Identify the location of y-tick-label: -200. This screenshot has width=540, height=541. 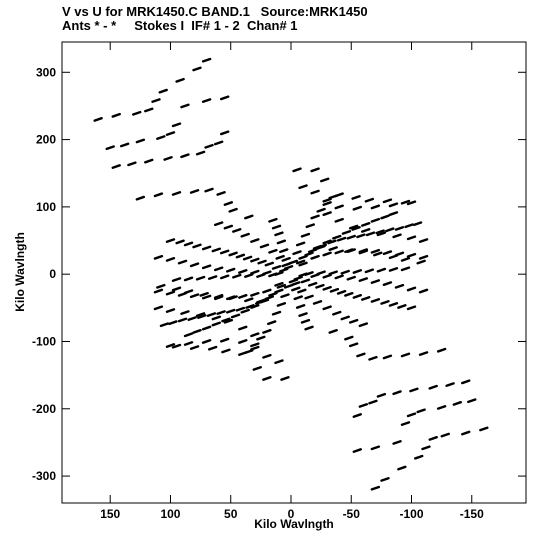
(44, 409).